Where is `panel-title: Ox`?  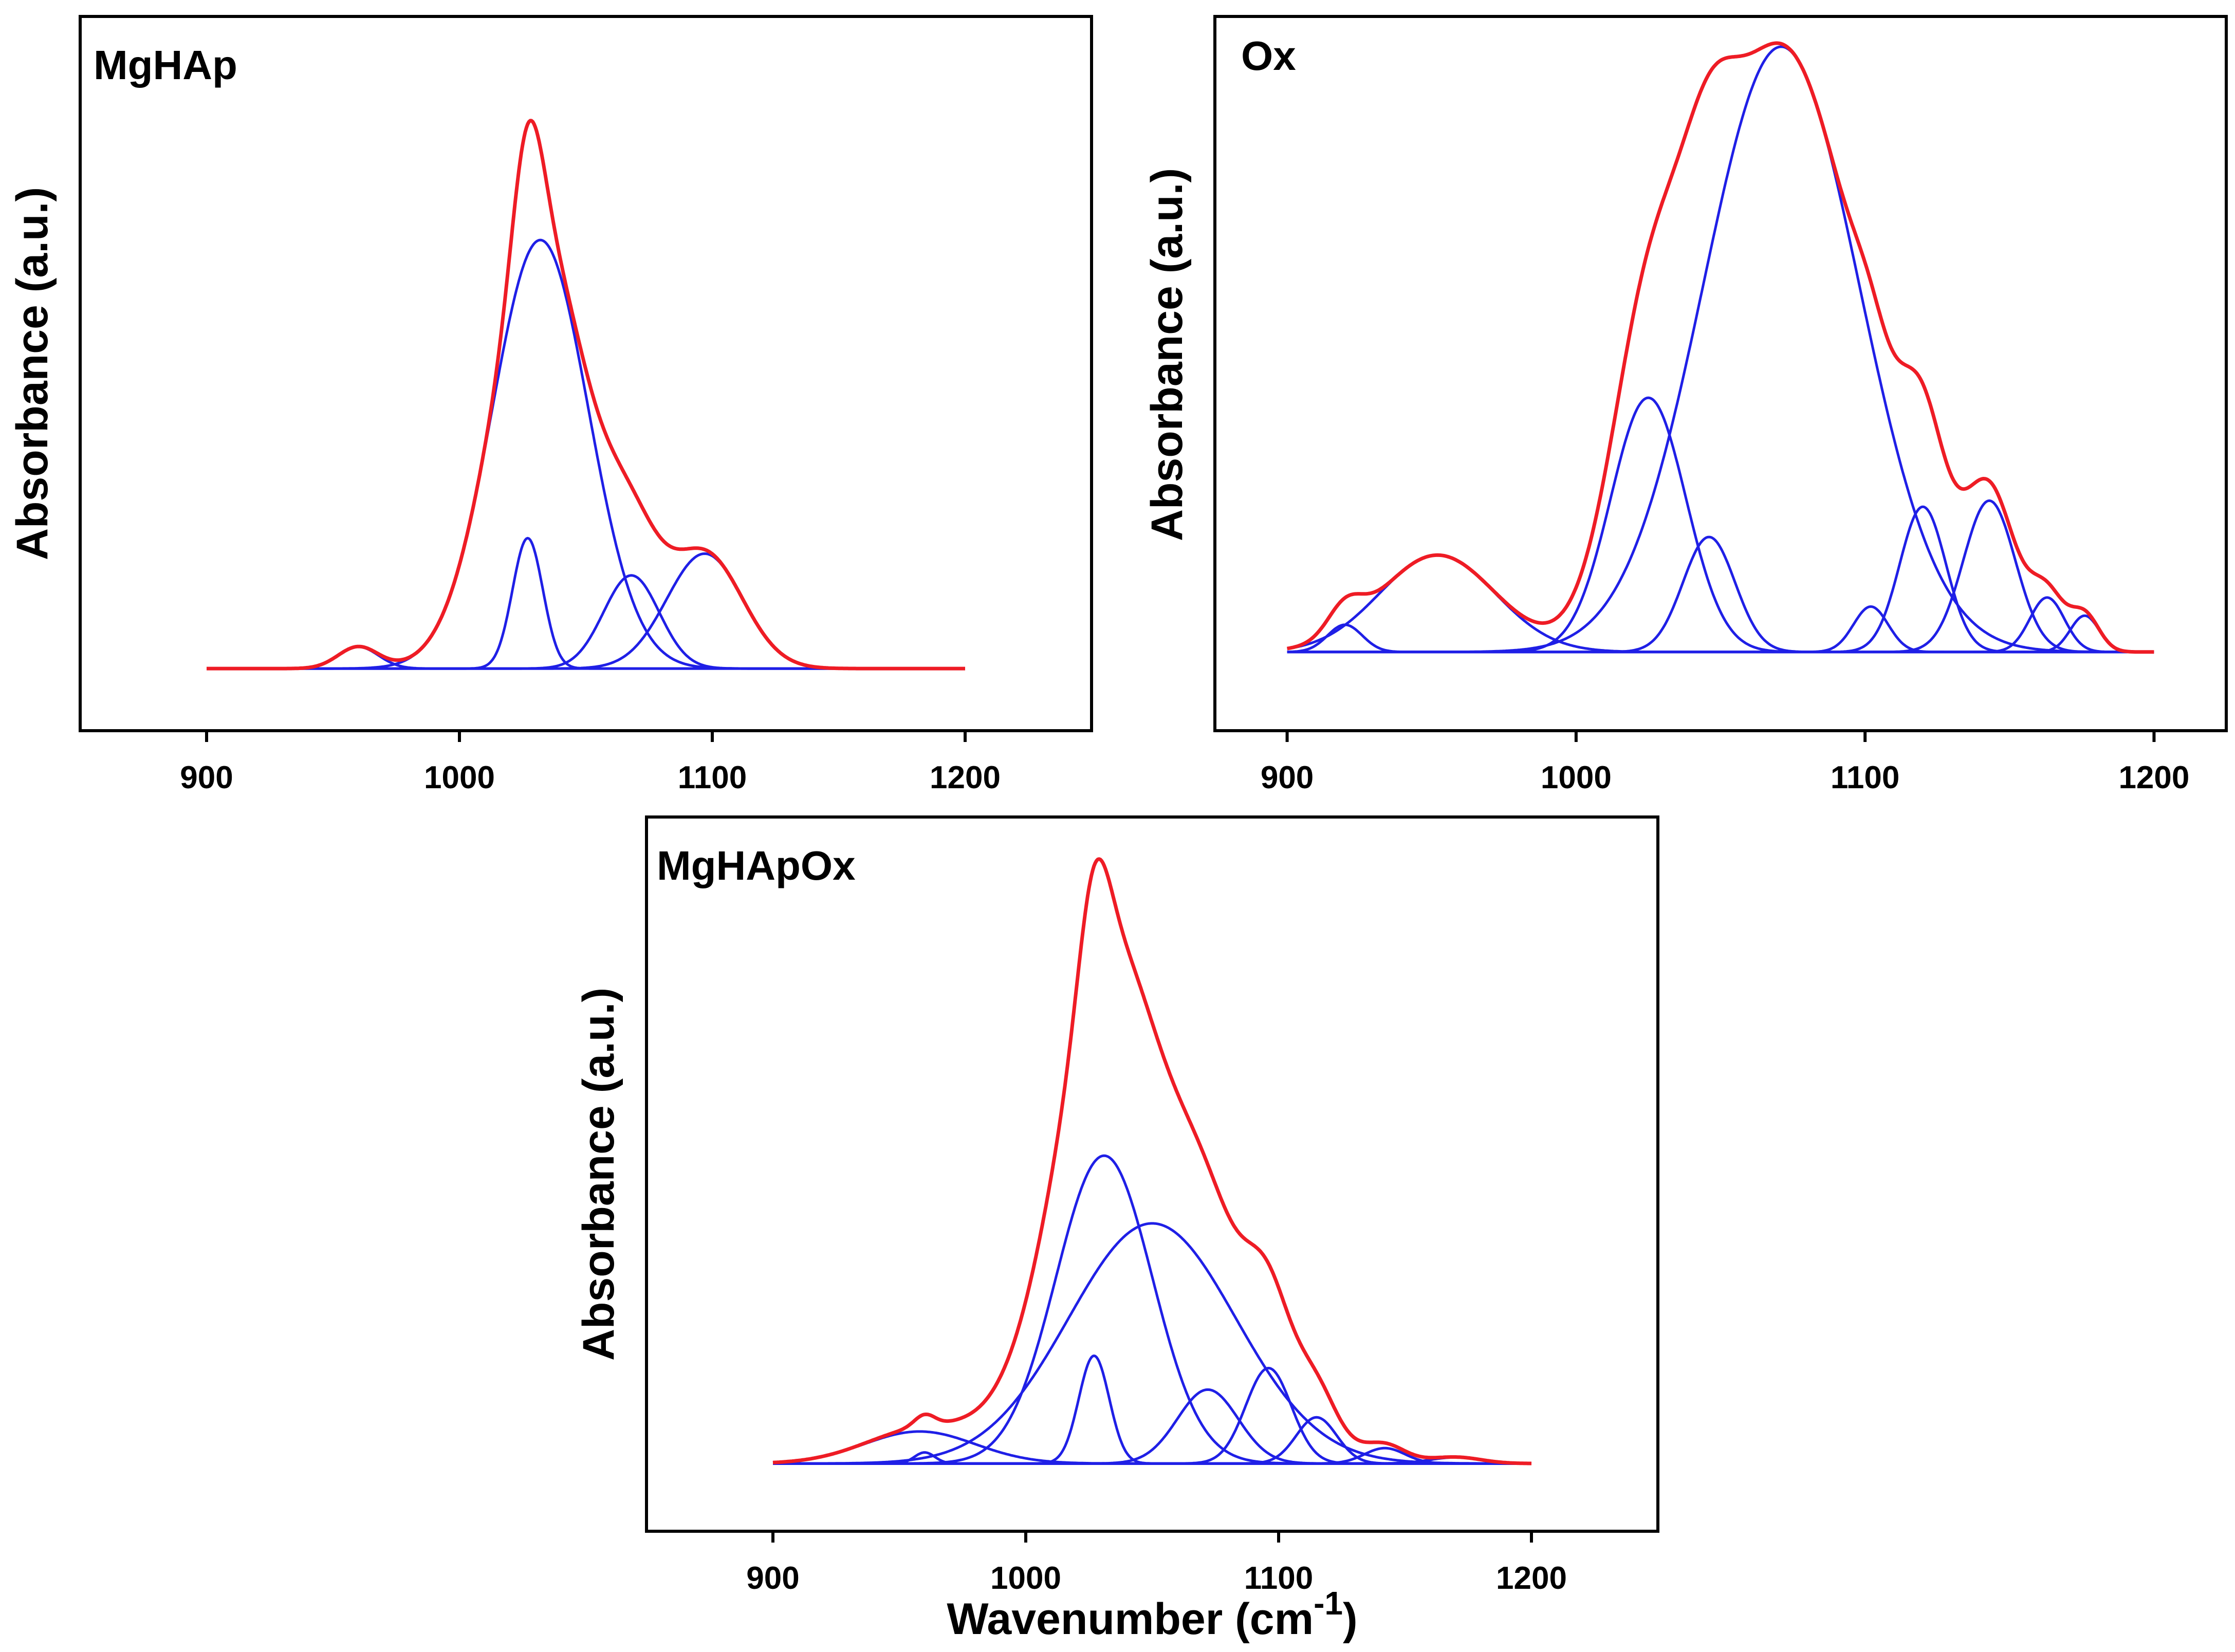 panel-title: Ox is located at coordinates (1268, 56).